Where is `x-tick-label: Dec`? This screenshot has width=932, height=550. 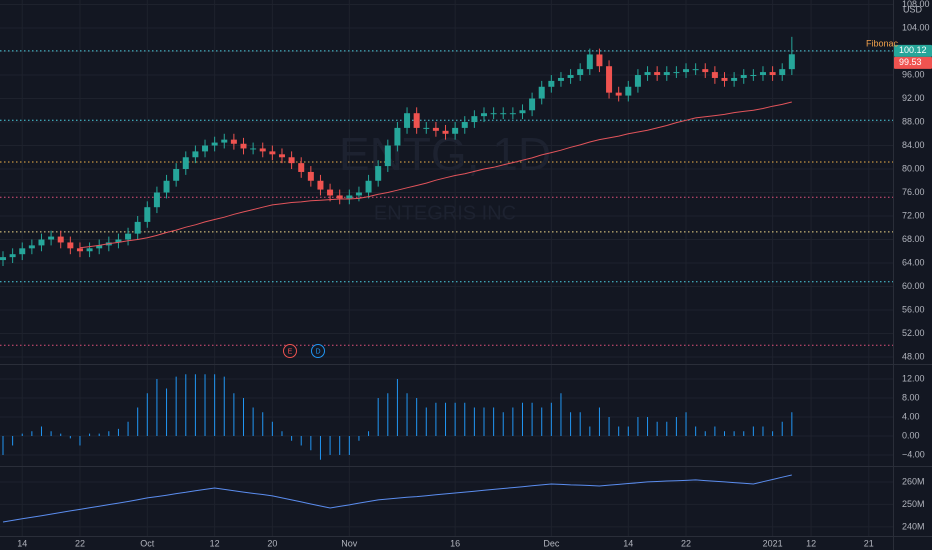
x-tick-label: Dec is located at coordinates (551, 543).